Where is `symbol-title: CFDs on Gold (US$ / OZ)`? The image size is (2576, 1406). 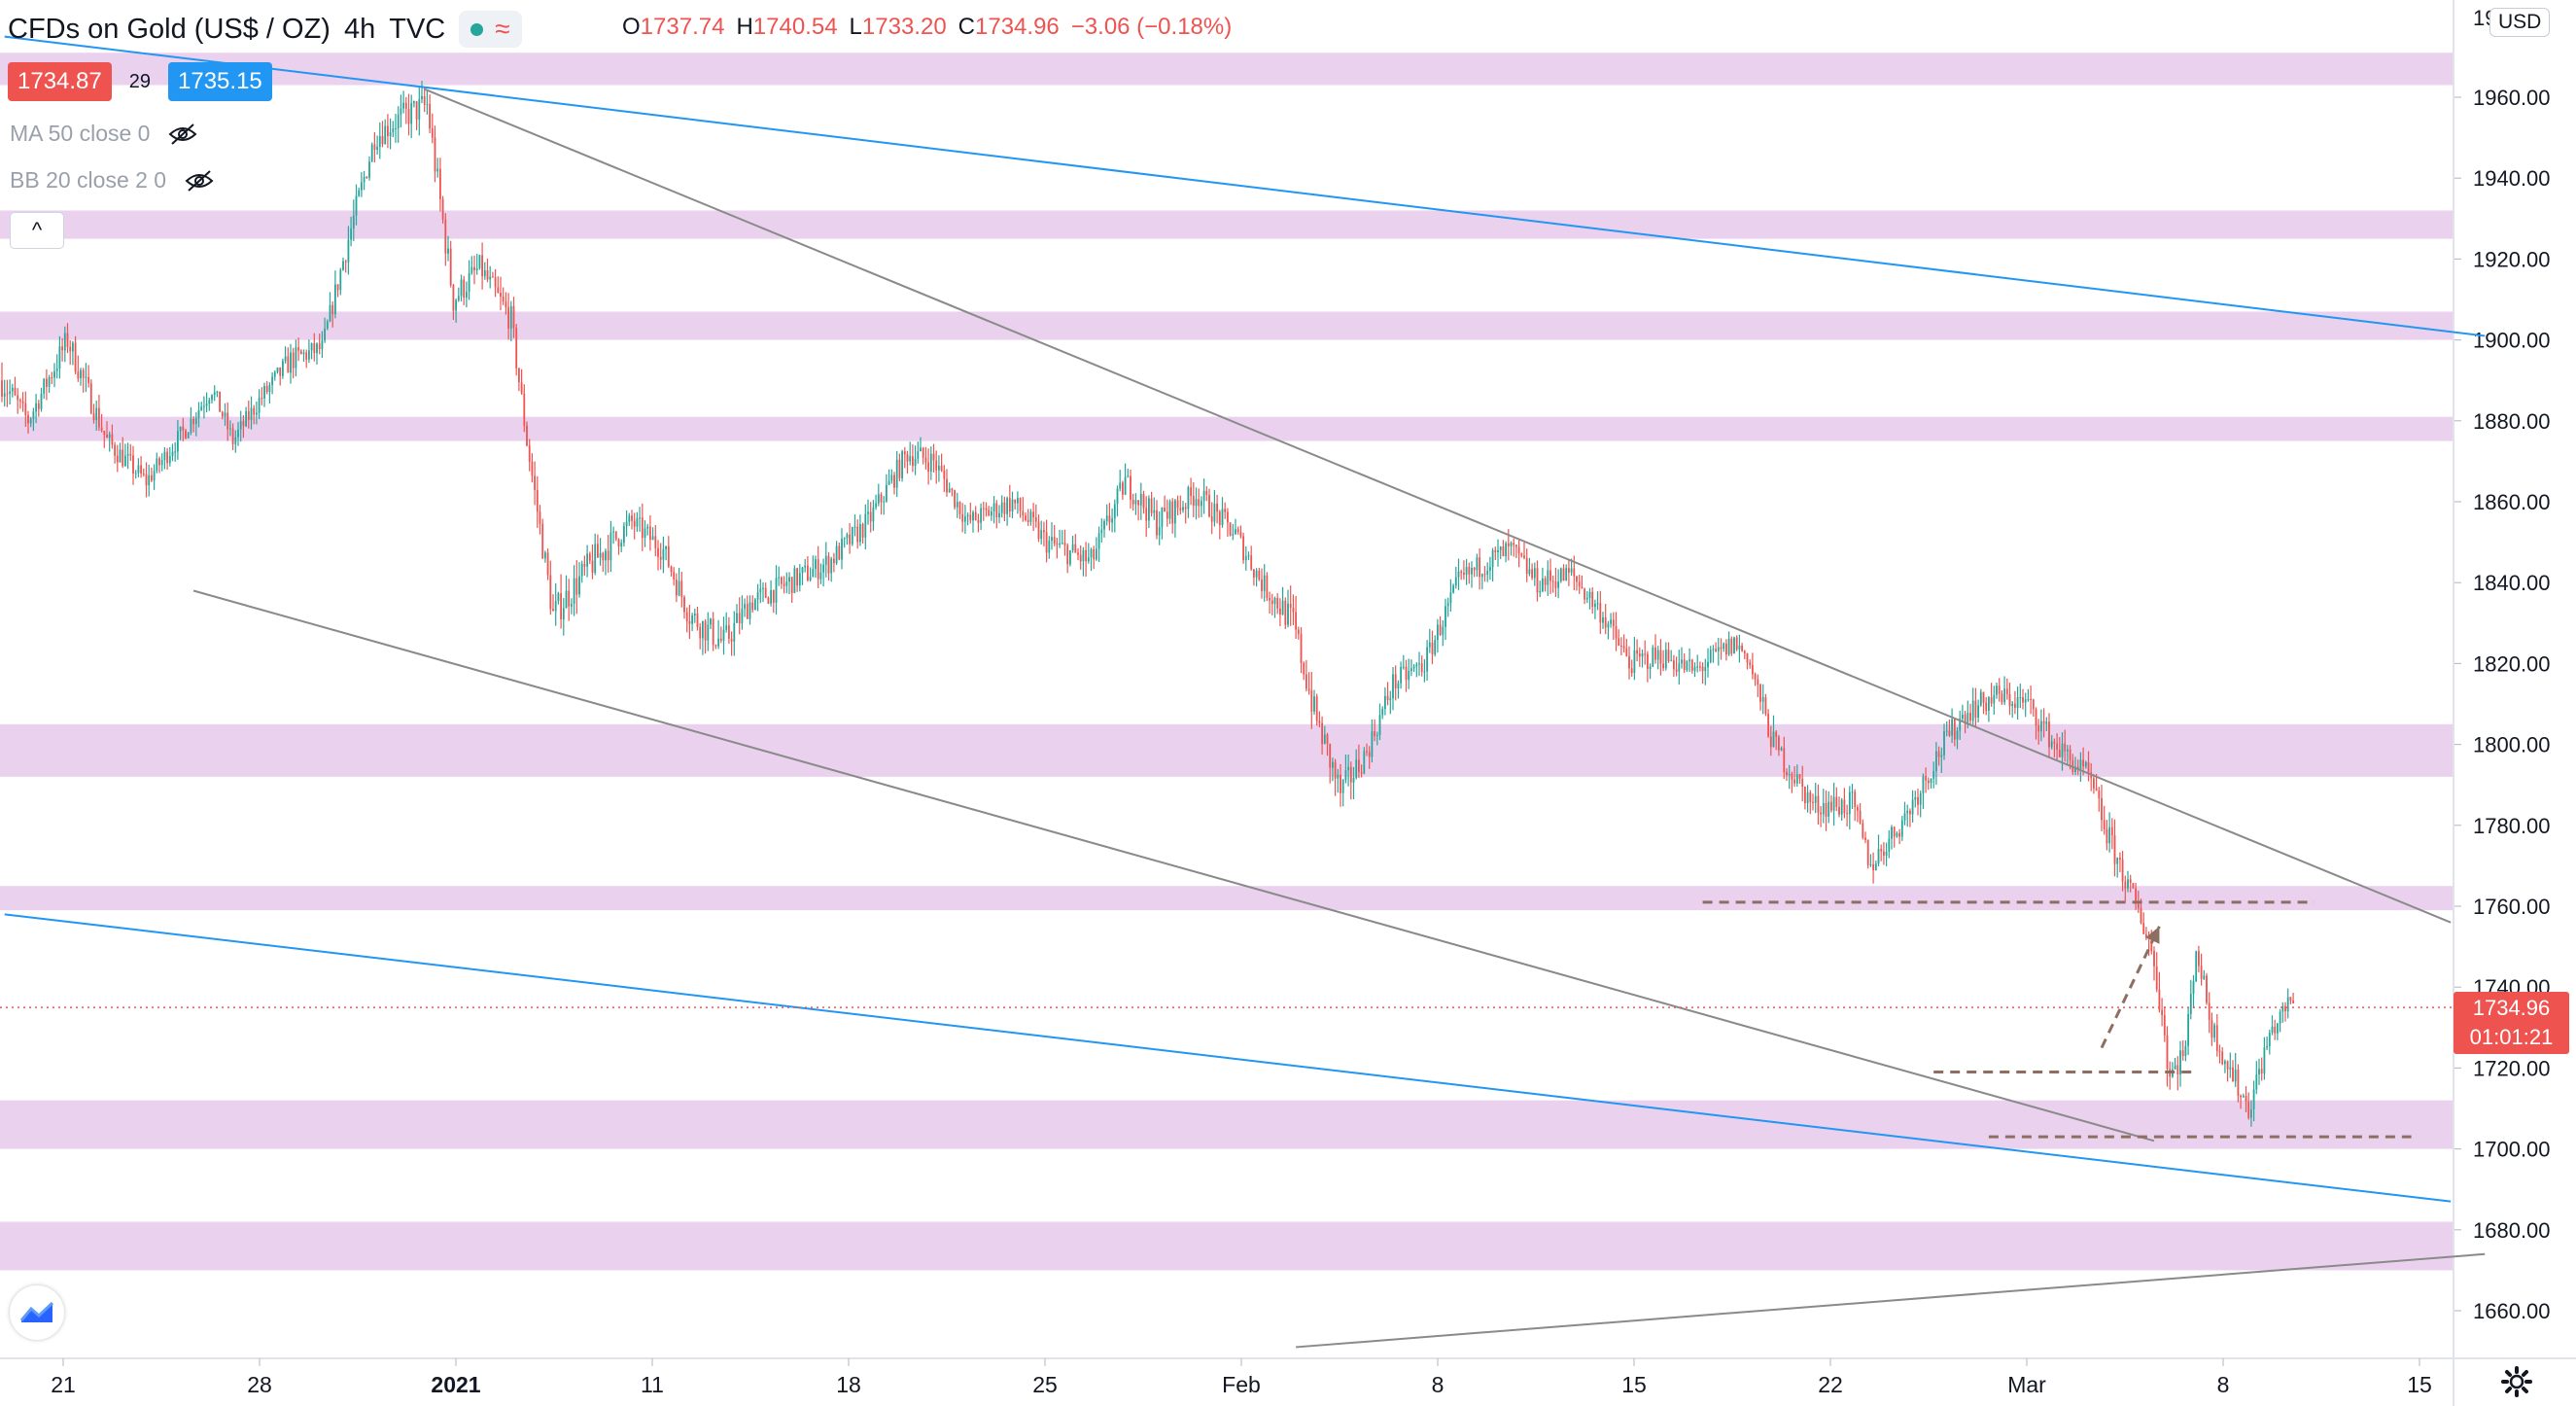 symbol-title: CFDs on Gold (US$ / OZ) is located at coordinates (169, 29).